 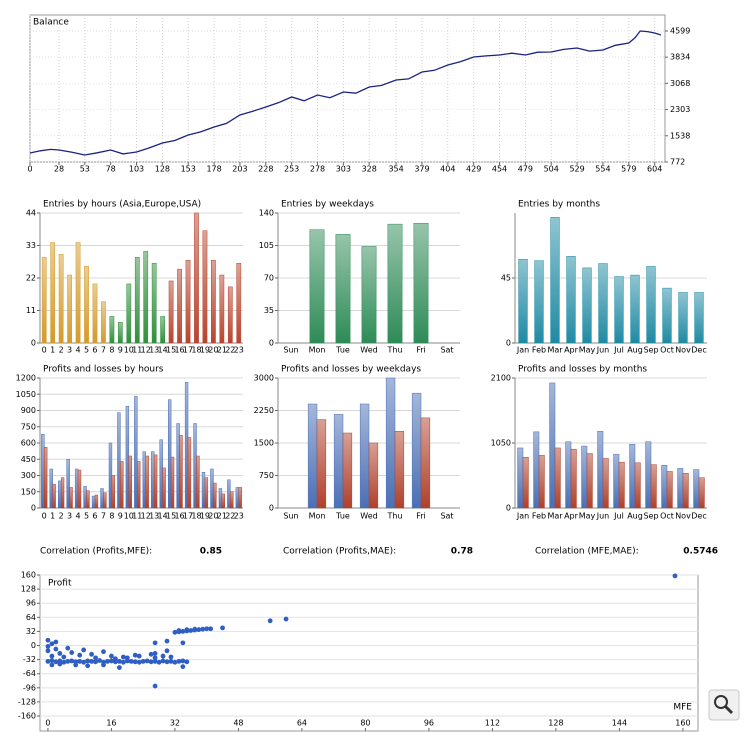 What do you see at coordinates (555, 723) in the screenshot?
I see `x-tick-label: 128` at bounding box center [555, 723].